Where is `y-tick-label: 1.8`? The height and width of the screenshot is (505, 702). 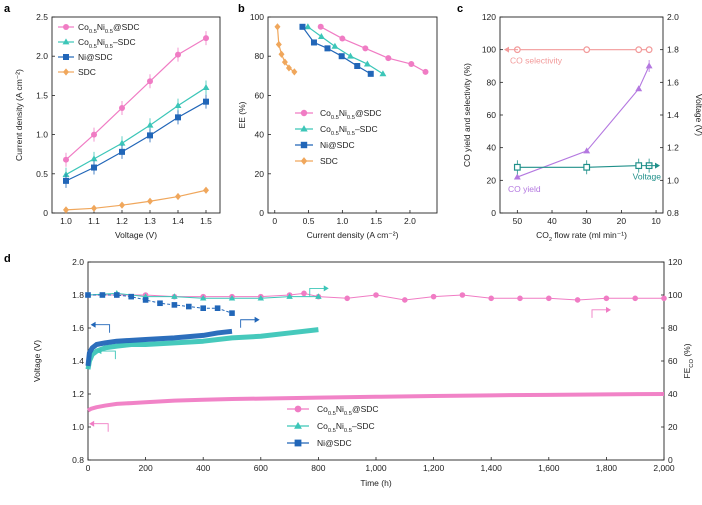 y-tick-label: 1.8 is located at coordinates (78, 295).